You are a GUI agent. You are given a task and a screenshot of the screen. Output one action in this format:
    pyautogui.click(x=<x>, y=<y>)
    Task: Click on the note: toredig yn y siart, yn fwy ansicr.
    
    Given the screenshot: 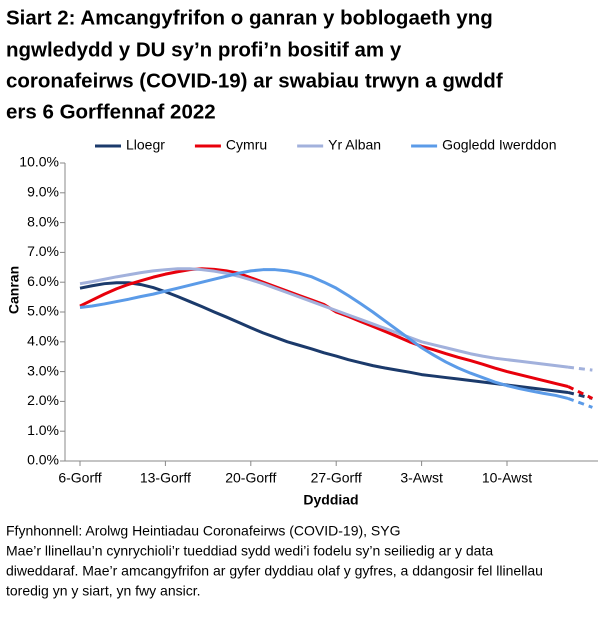 What is the action you would take?
    pyautogui.click(x=103, y=591)
    